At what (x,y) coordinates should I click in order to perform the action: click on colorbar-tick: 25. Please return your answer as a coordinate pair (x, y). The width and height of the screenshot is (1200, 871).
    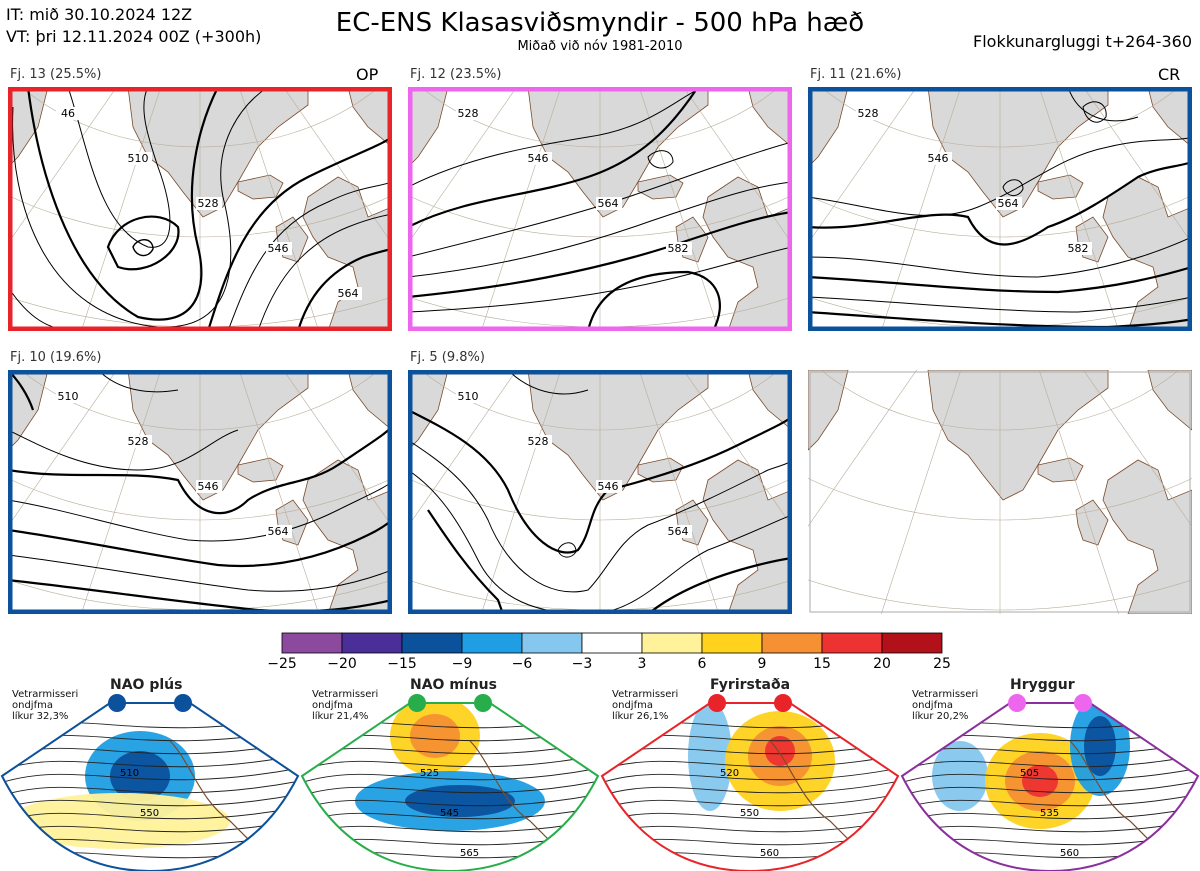
    Looking at the image, I should click on (942, 664).